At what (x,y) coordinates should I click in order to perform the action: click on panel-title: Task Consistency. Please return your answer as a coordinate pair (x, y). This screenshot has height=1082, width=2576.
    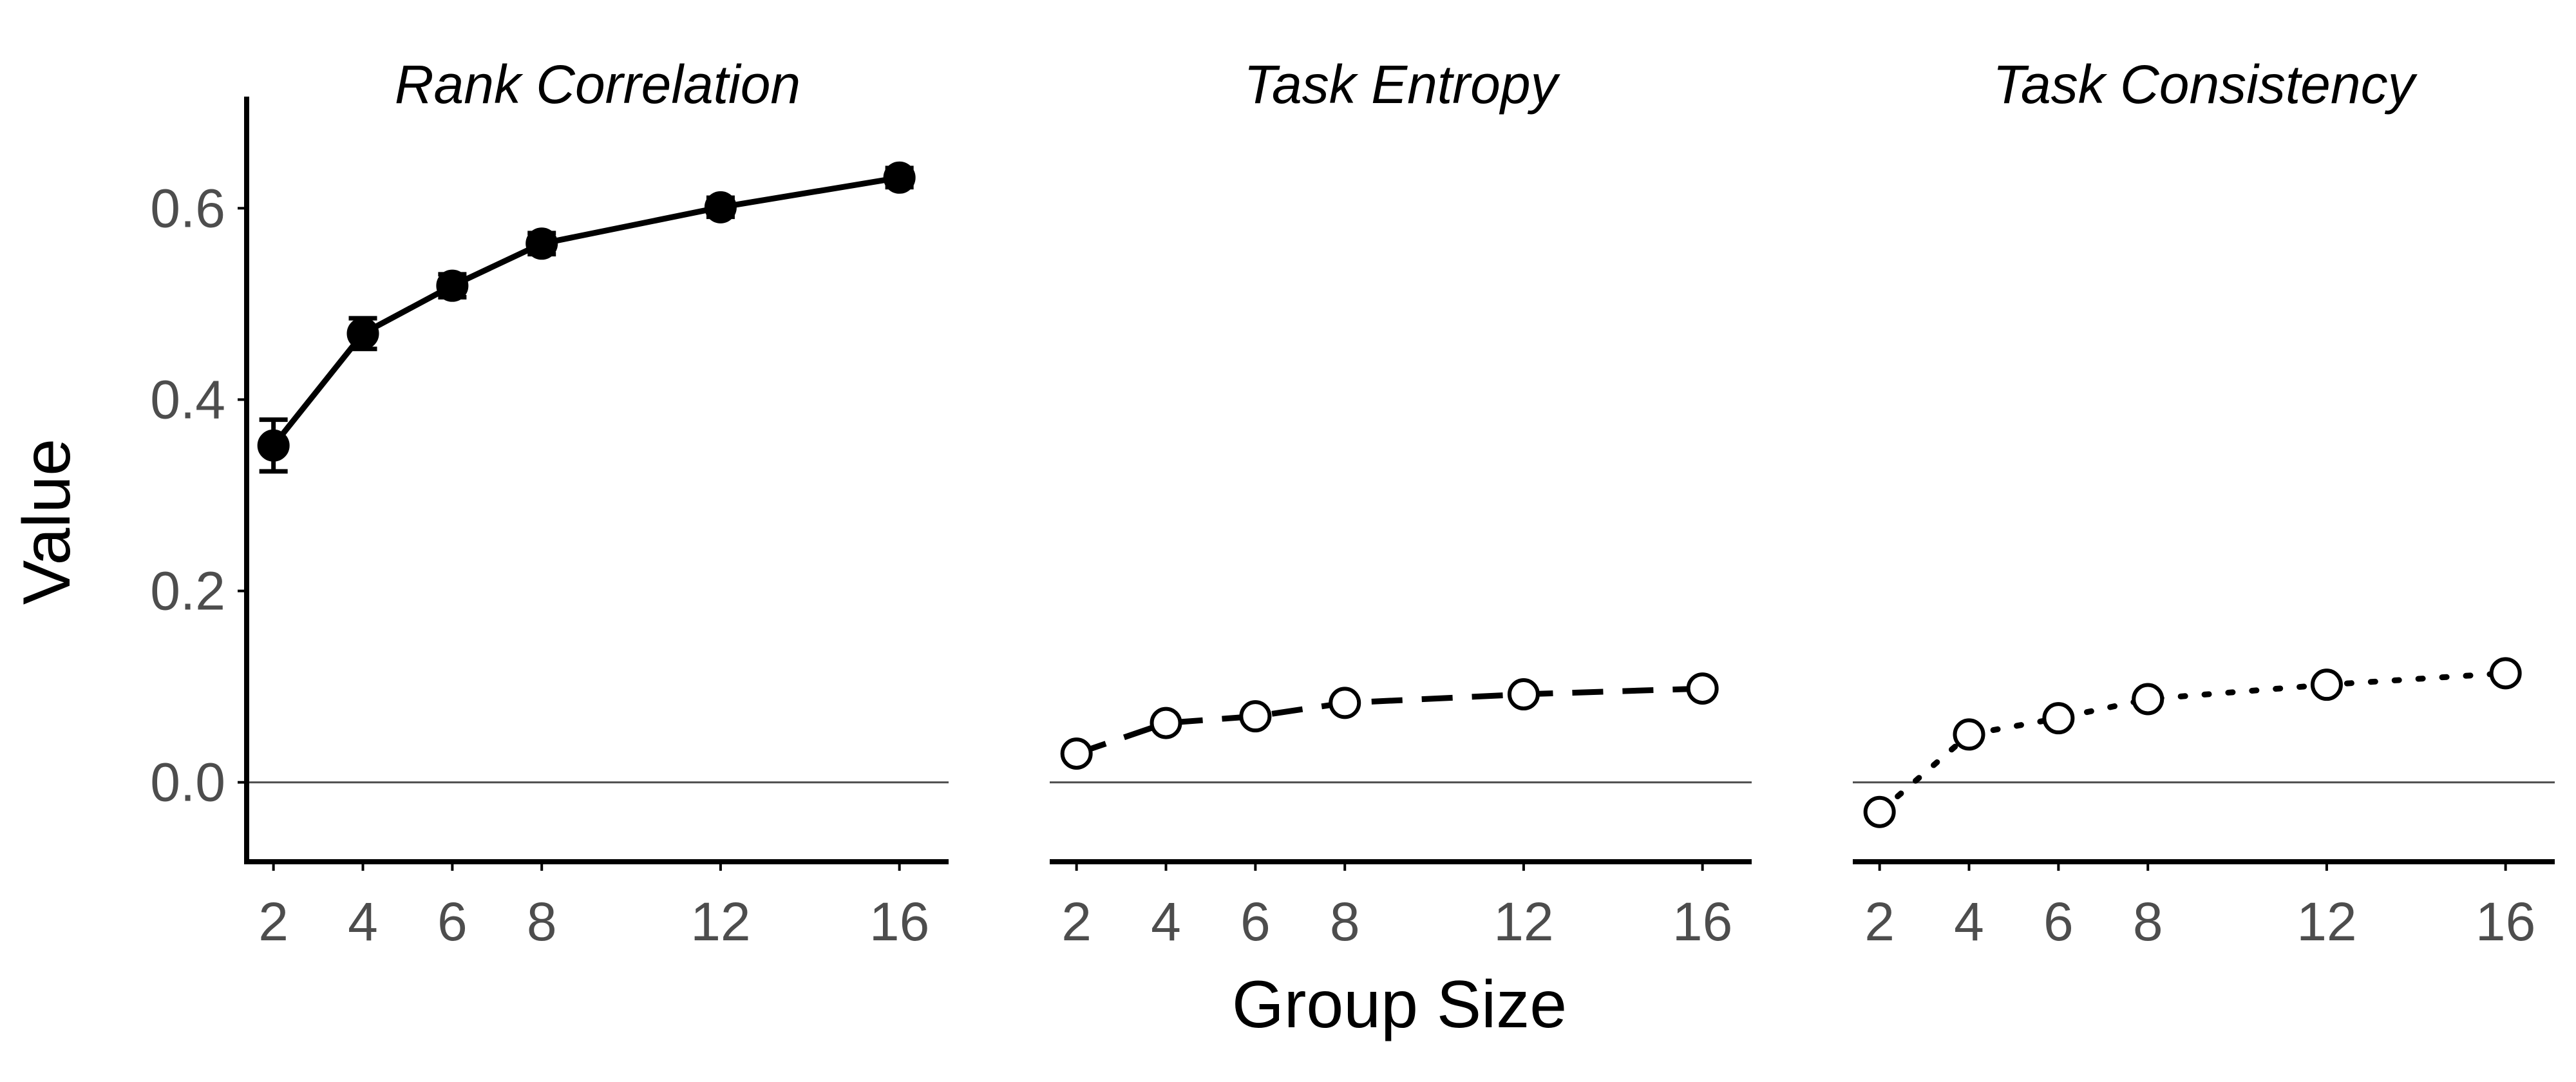
    Looking at the image, I should click on (2205, 84).